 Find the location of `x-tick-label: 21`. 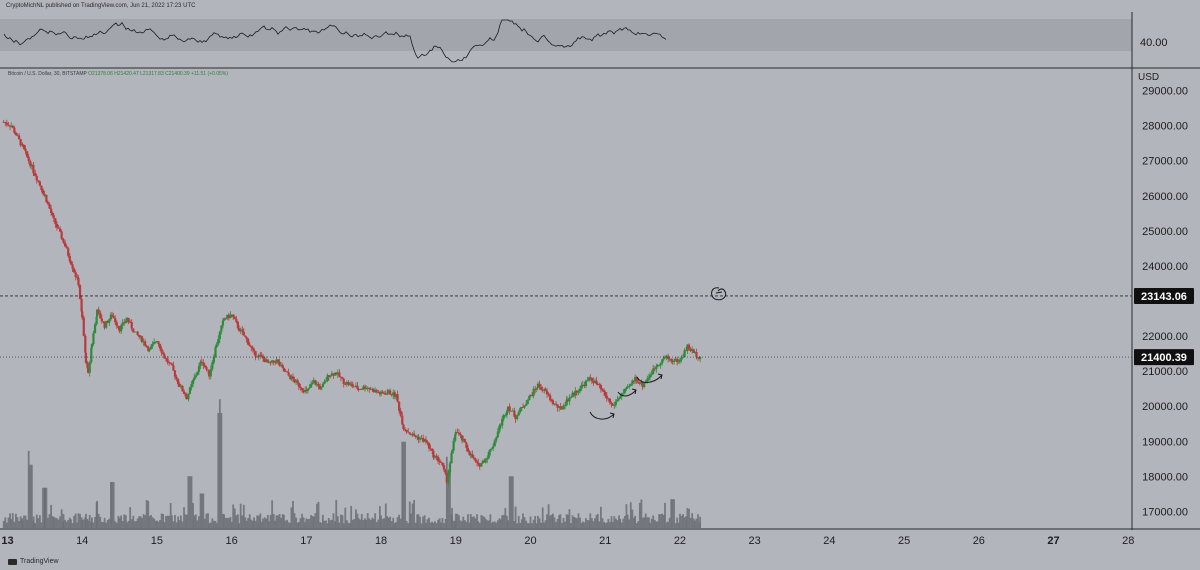

x-tick-label: 21 is located at coordinates (605, 541).